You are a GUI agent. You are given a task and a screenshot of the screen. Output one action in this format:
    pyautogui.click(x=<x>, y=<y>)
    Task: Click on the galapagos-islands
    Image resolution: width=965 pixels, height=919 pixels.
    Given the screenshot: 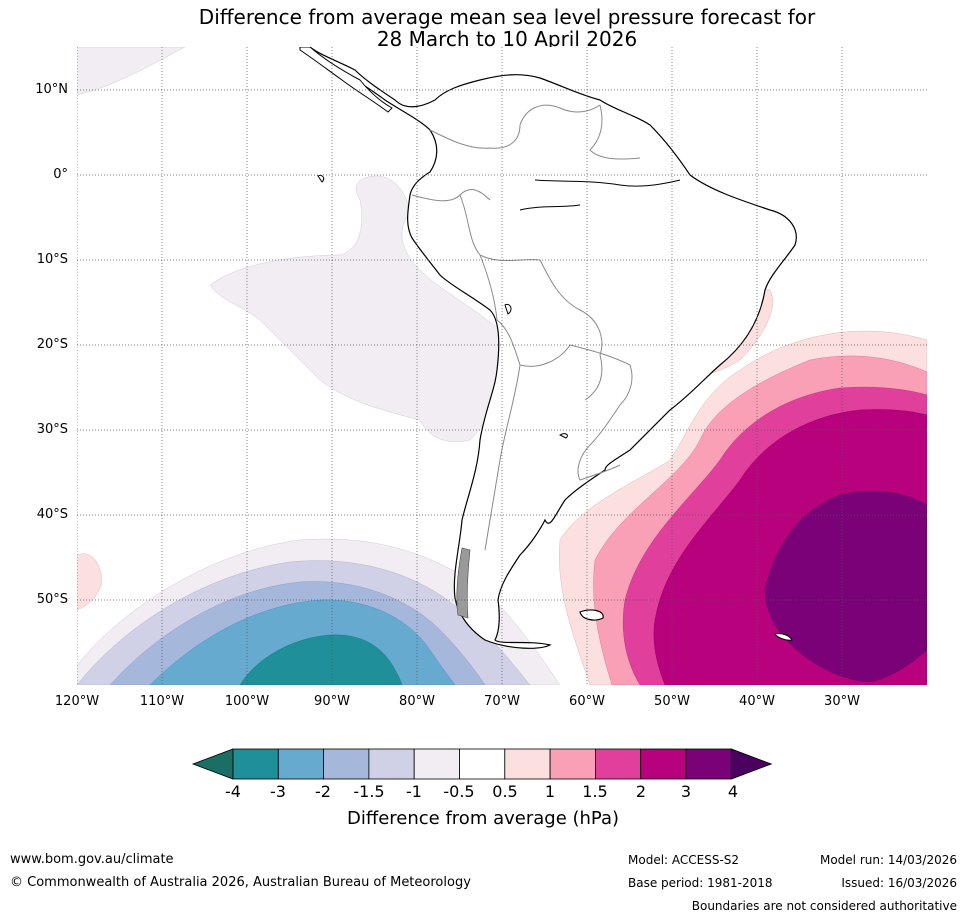 What is the action you would take?
    pyautogui.click(x=321, y=179)
    